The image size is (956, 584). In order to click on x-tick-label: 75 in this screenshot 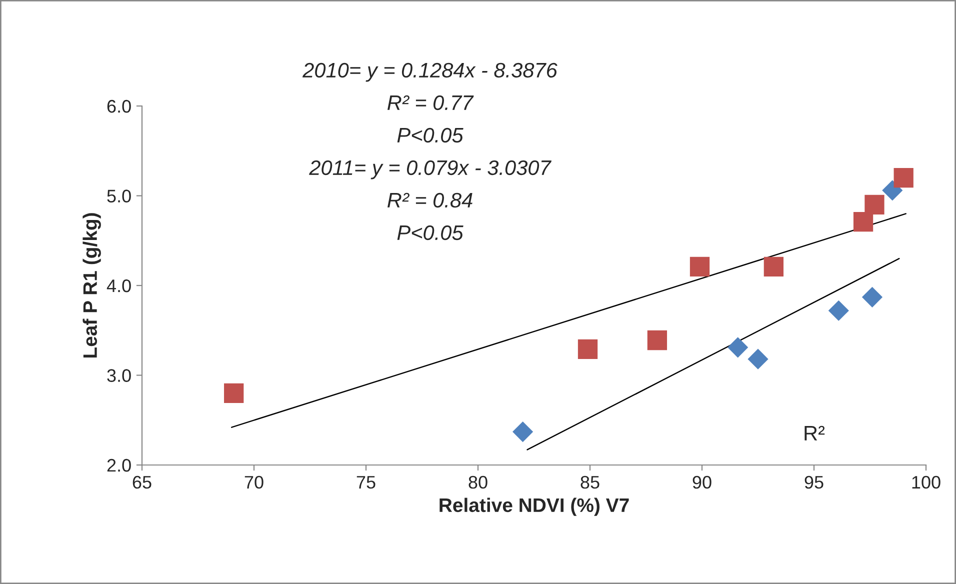, I will do `click(366, 482)`.